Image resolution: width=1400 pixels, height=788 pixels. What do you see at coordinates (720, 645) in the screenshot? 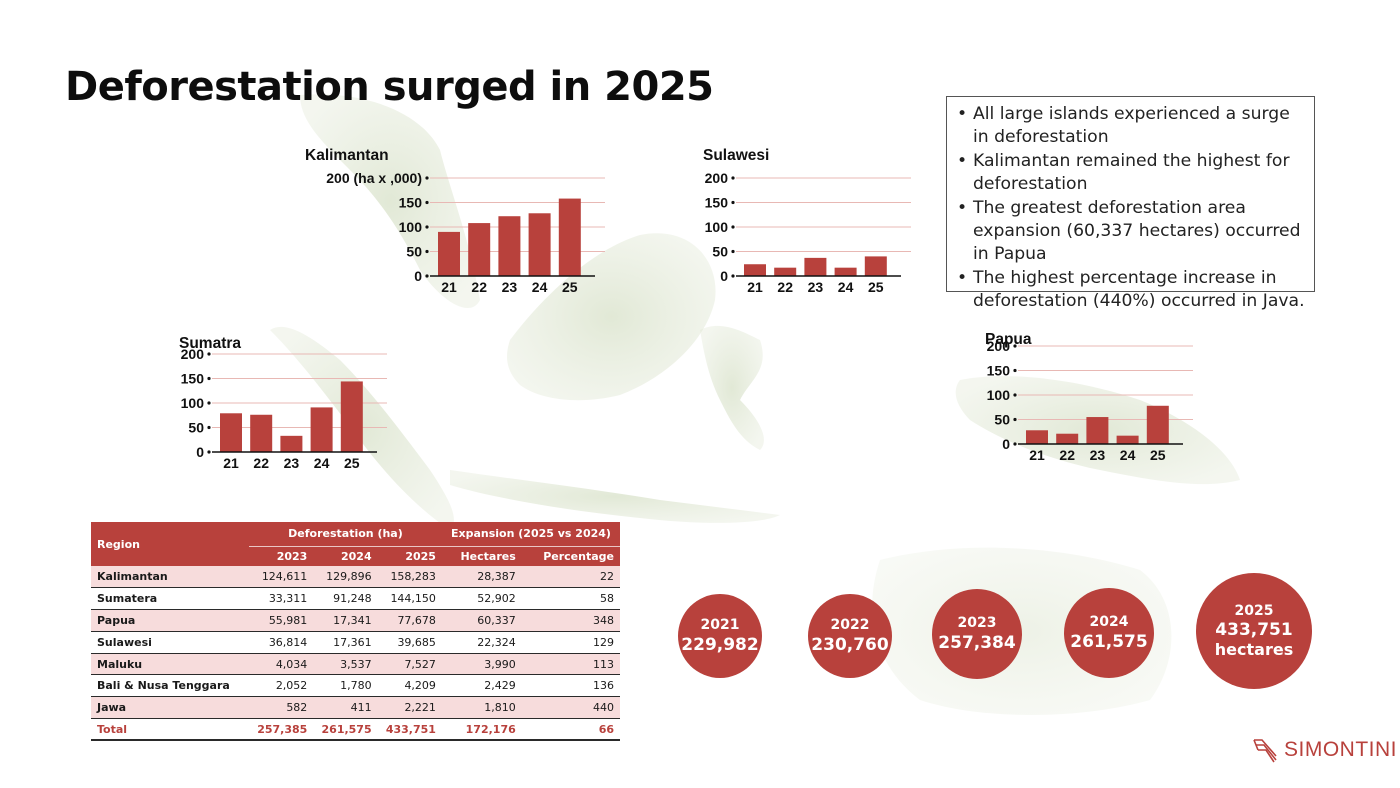
I see `circle-value: 229,982` at bounding box center [720, 645].